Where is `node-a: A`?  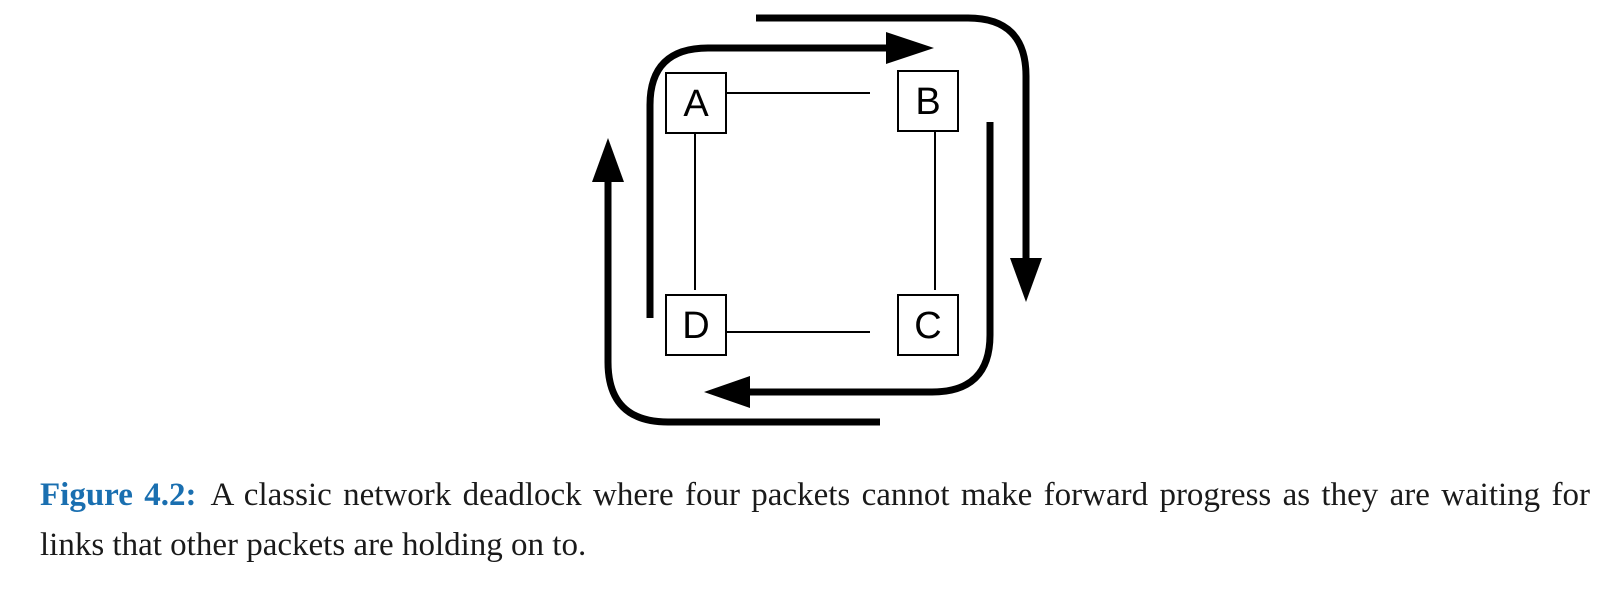 node-a: A is located at coordinates (696, 103).